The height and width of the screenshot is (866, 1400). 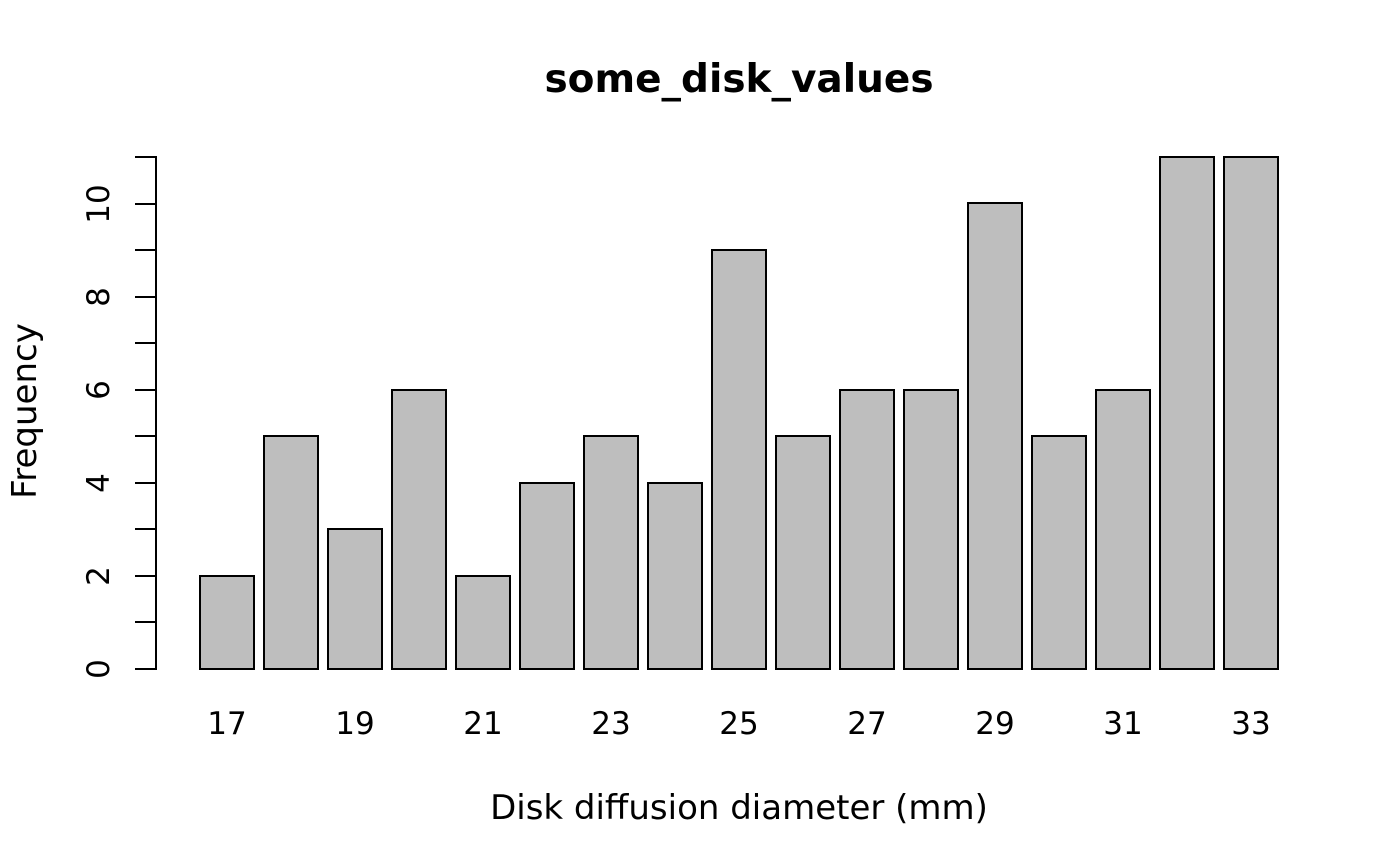 I want to click on x-tick-label-23: 23, so click(x=611, y=724).